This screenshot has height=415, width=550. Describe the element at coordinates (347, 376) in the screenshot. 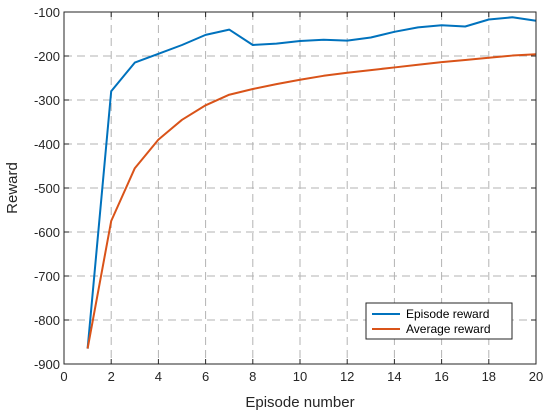

I see `x-tick-label: 12` at that location.